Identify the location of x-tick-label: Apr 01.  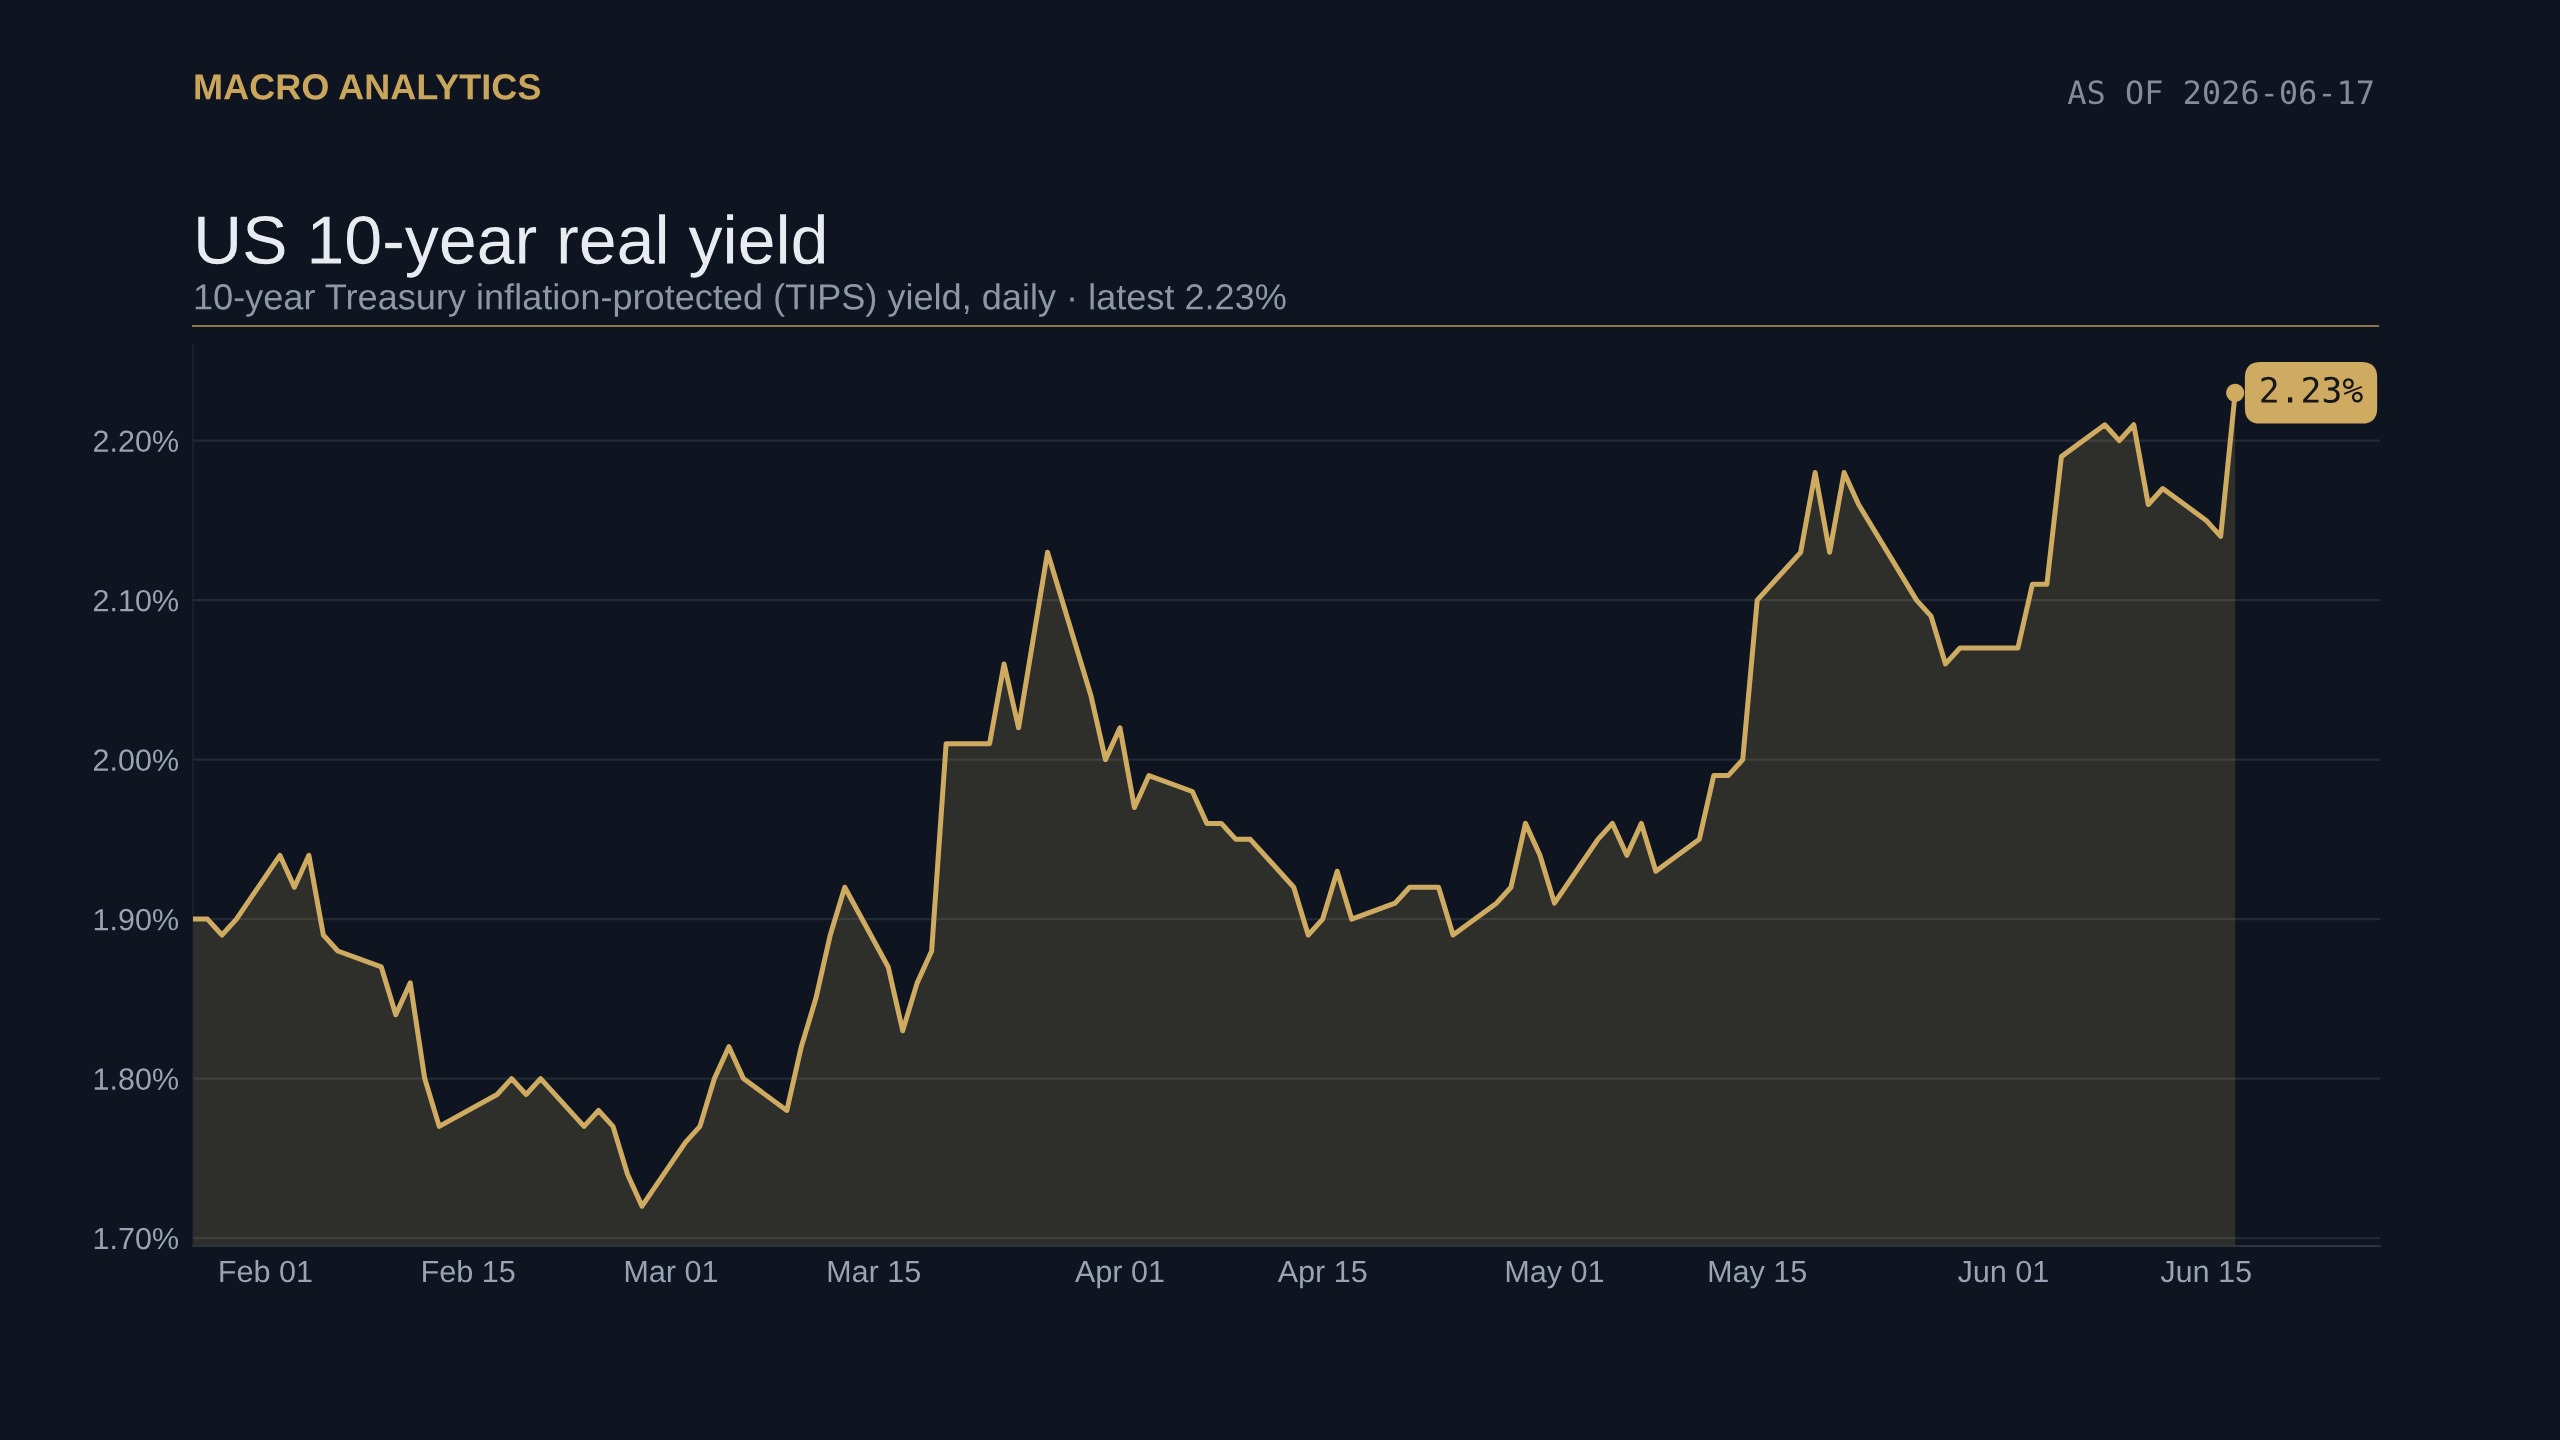
(1119, 1274).